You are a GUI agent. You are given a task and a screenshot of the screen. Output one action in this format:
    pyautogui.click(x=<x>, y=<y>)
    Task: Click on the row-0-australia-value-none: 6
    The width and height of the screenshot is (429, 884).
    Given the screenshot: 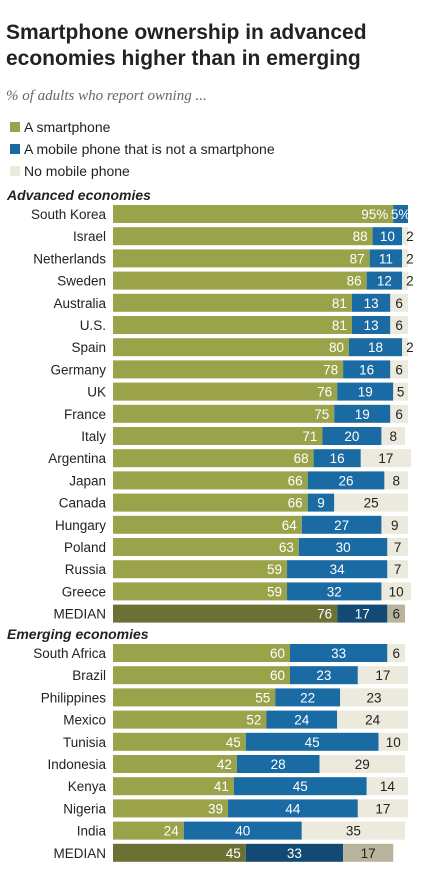 What is the action you would take?
    pyautogui.click(x=399, y=303)
    